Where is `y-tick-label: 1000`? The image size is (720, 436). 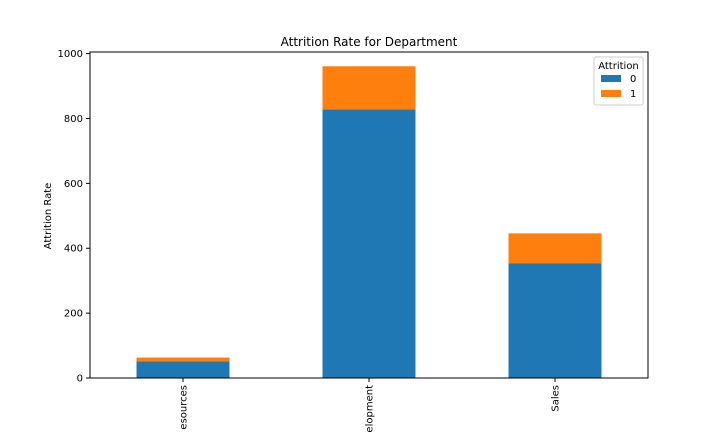 y-tick-label: 1000 is located at coordinates (70, 54).